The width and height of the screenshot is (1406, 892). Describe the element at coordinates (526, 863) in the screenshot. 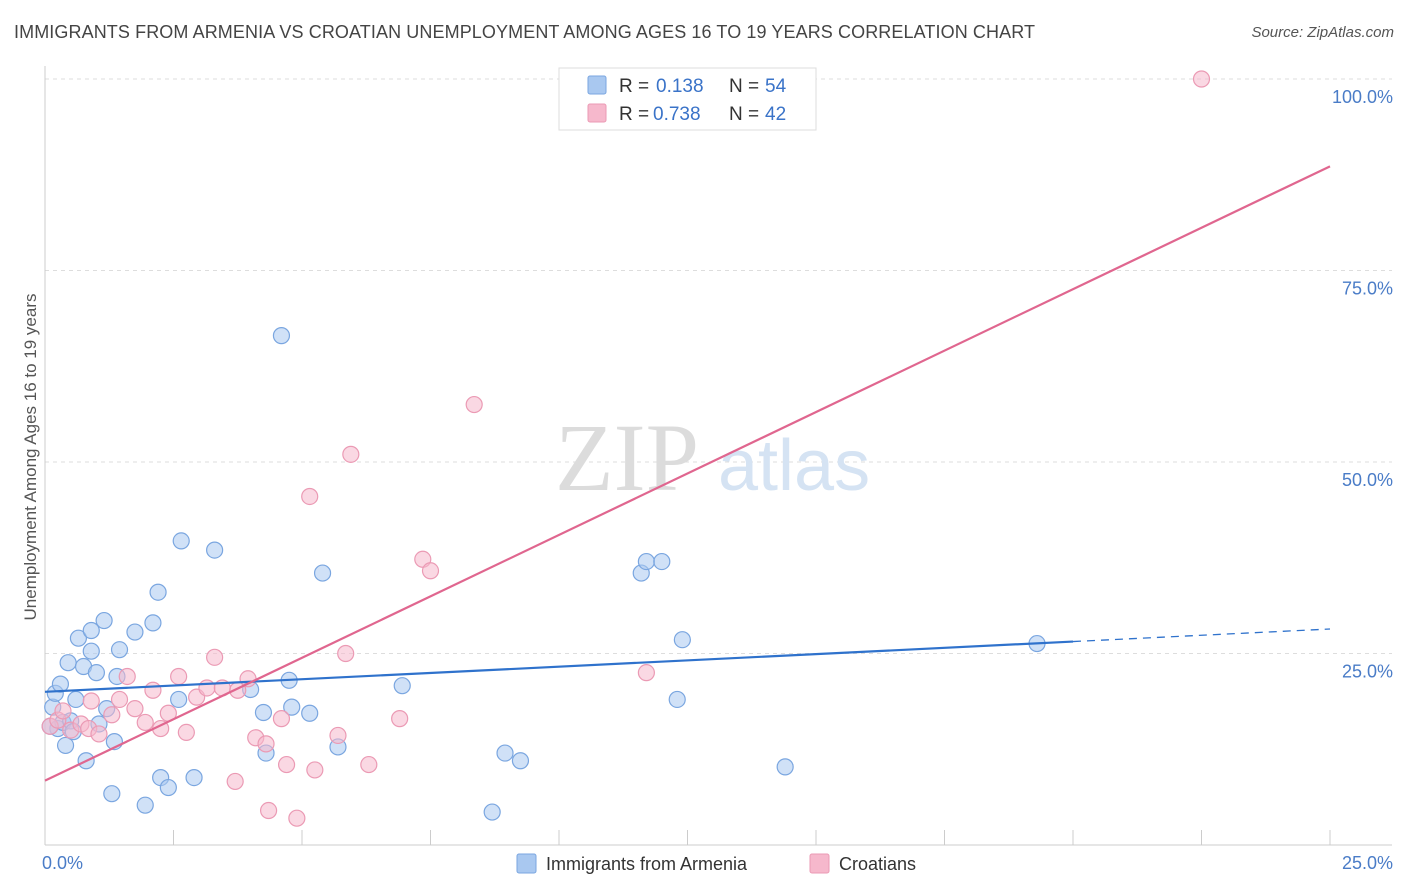

I see `bottom-legend-swatch-armenia` at that location.